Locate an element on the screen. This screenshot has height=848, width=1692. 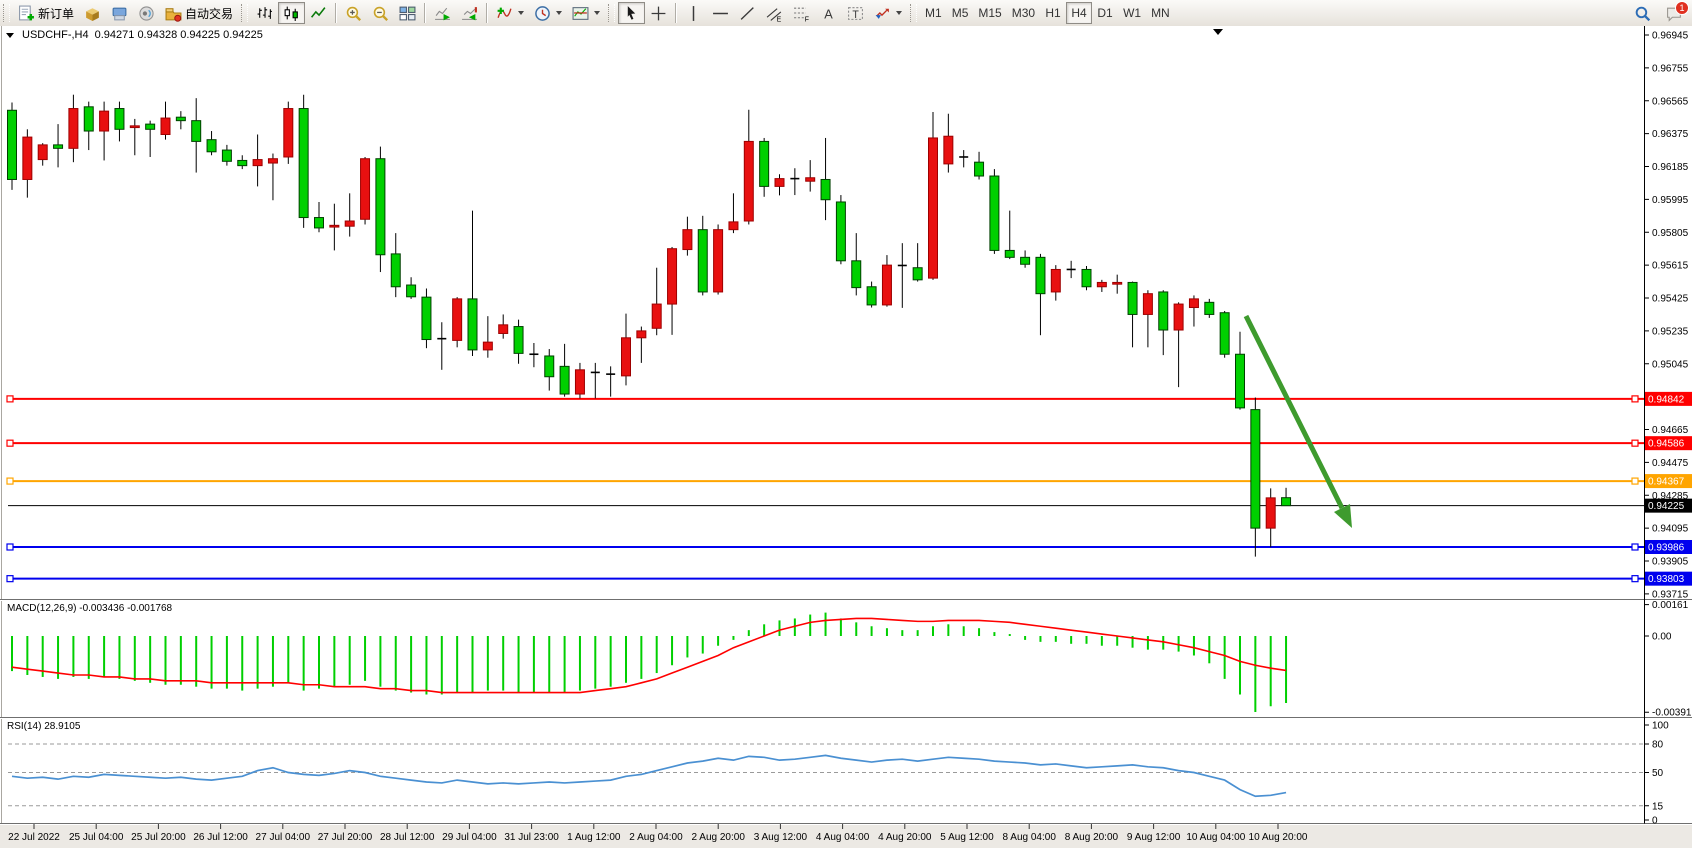
line-chart-icon is located at coordinates (318, 13).